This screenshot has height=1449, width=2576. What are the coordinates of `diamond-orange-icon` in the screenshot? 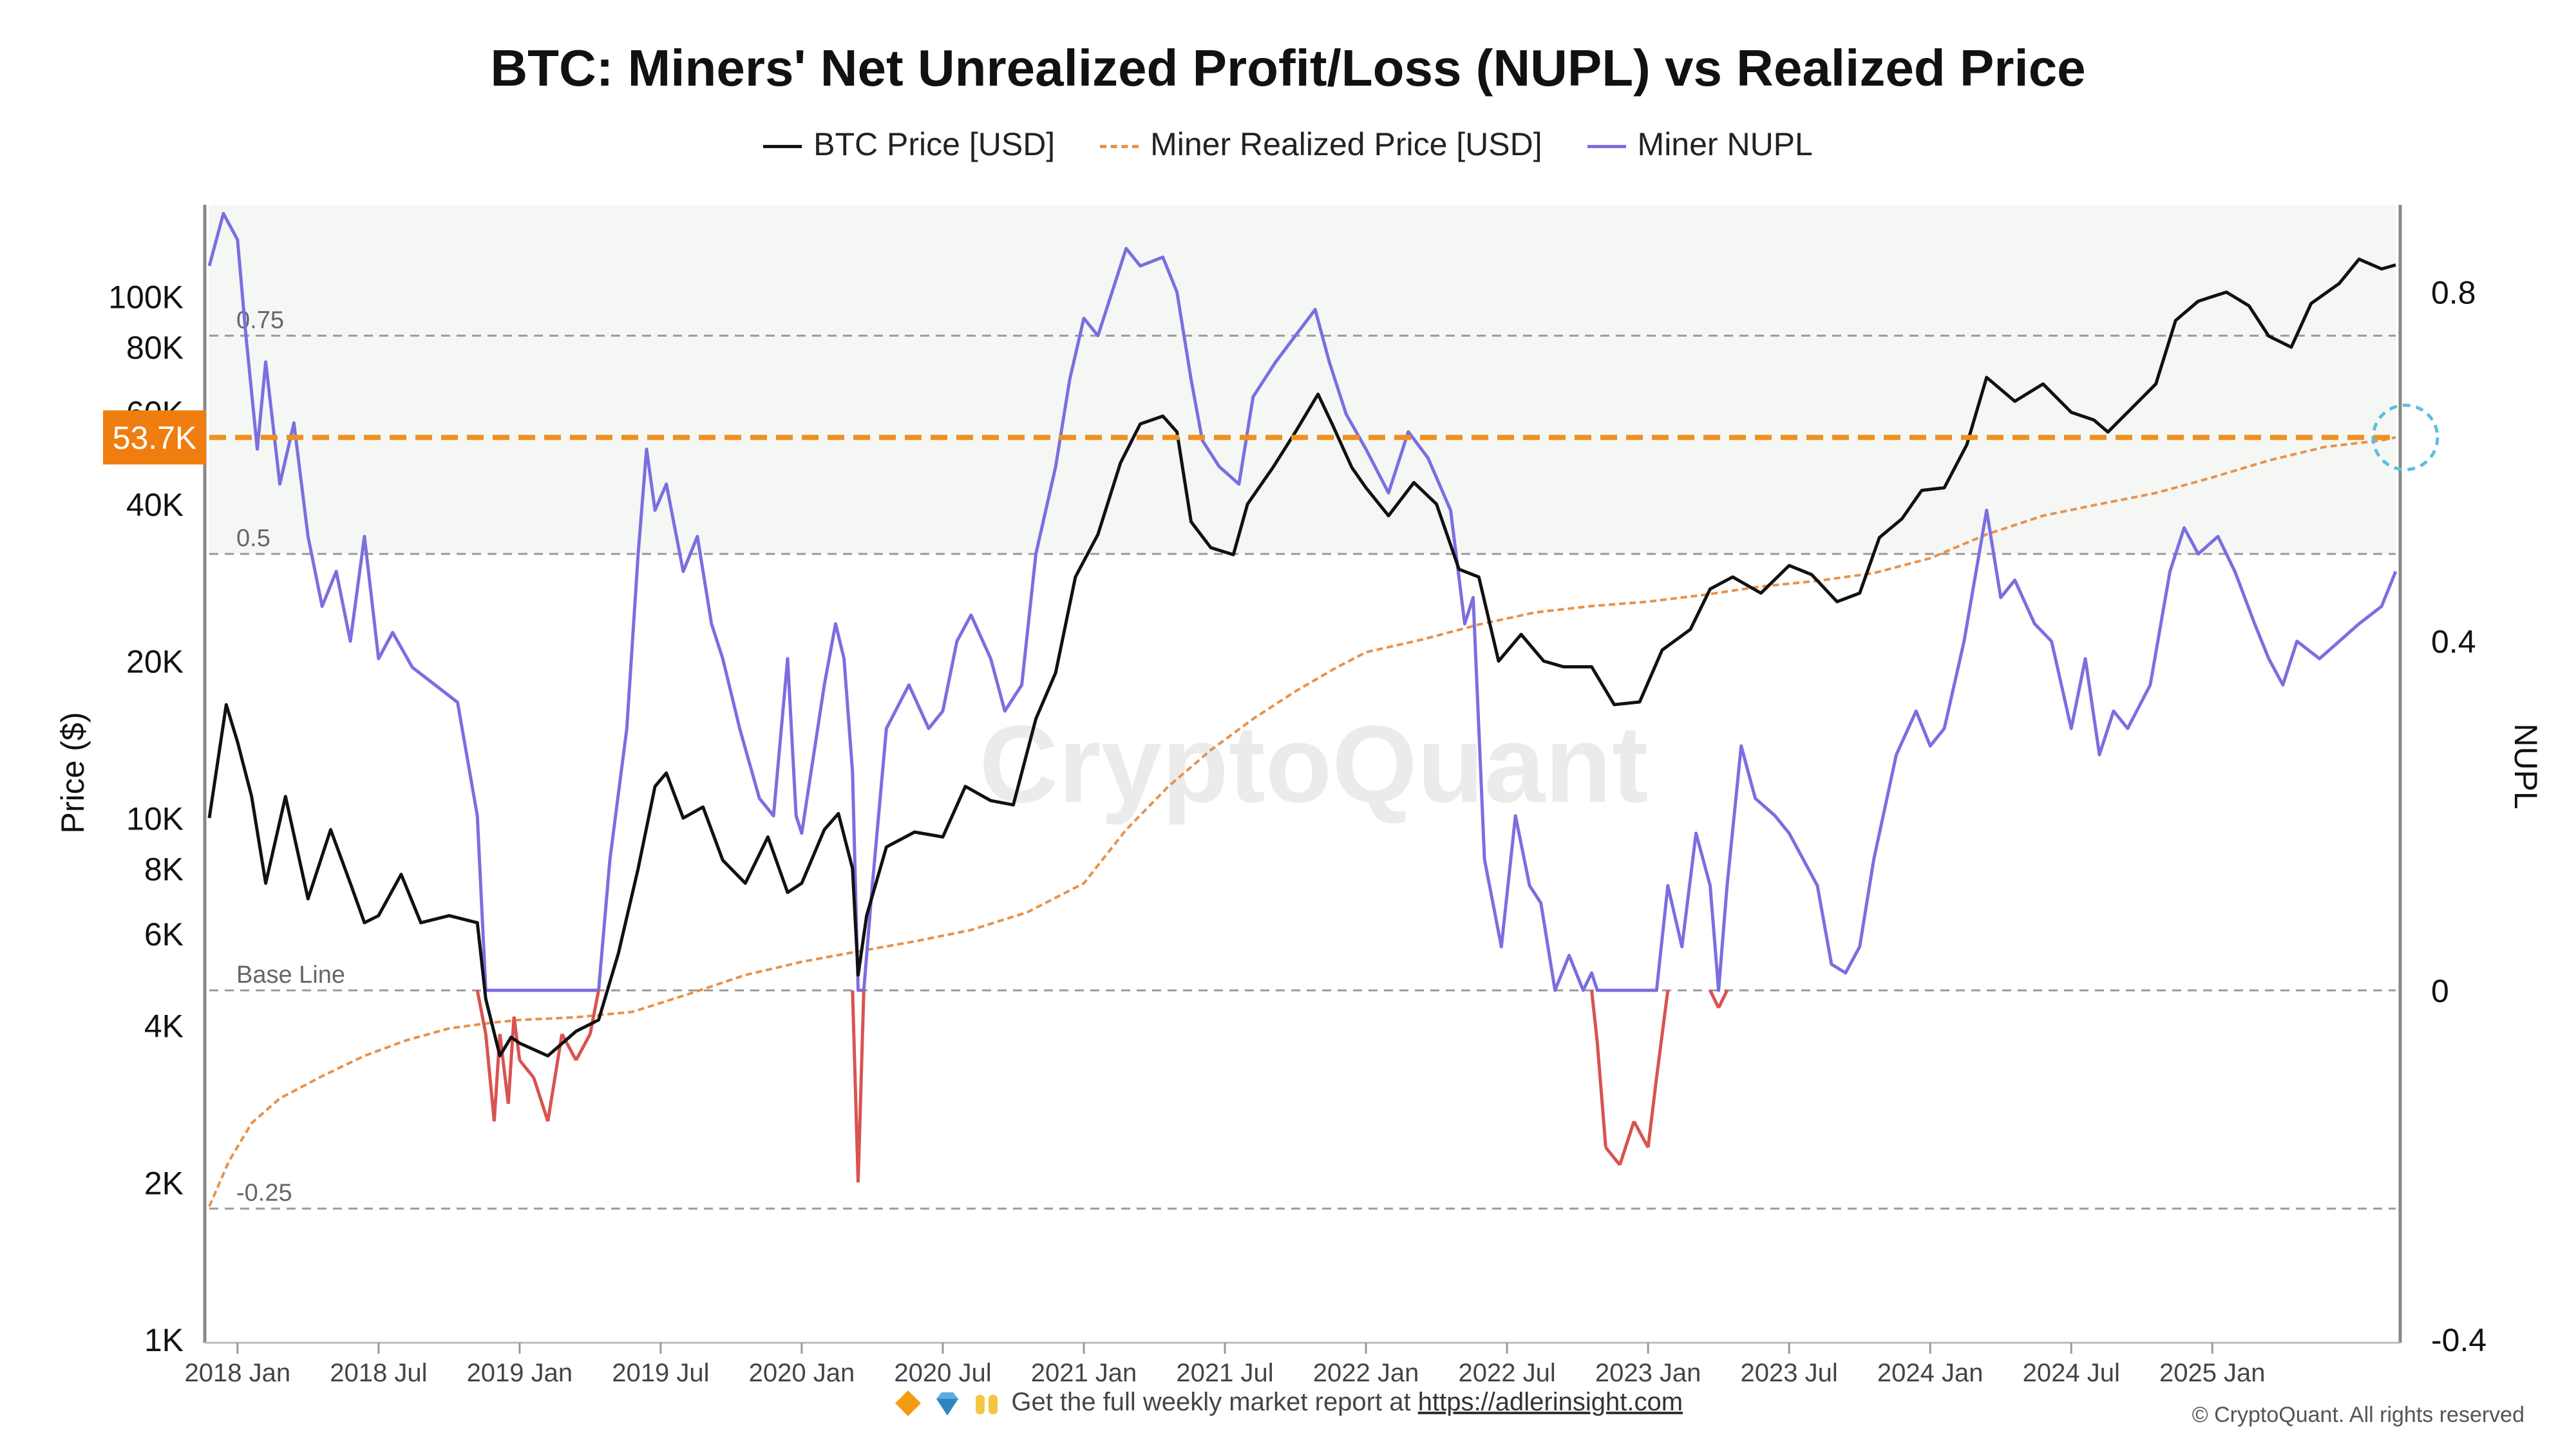 It's located at (908, 1403).